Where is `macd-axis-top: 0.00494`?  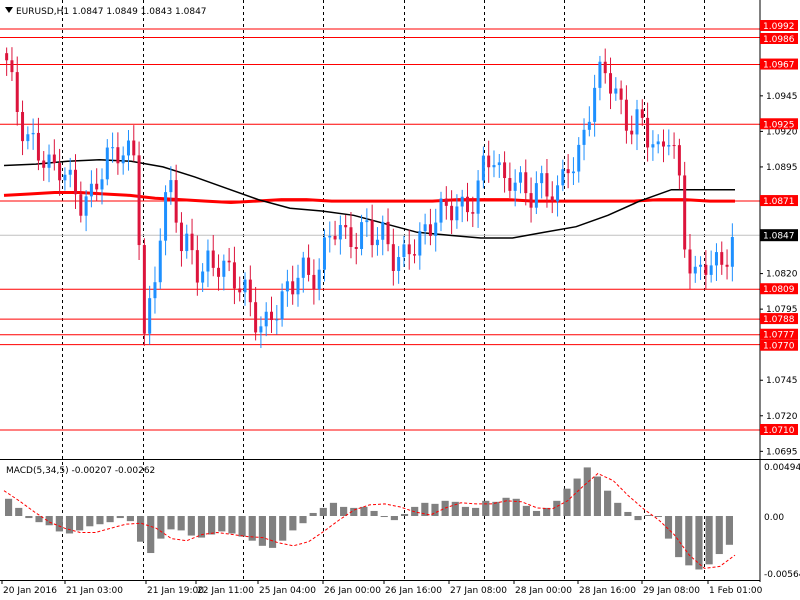
macd-axis-top: 0.00494 is located at coordinates (782, 468).